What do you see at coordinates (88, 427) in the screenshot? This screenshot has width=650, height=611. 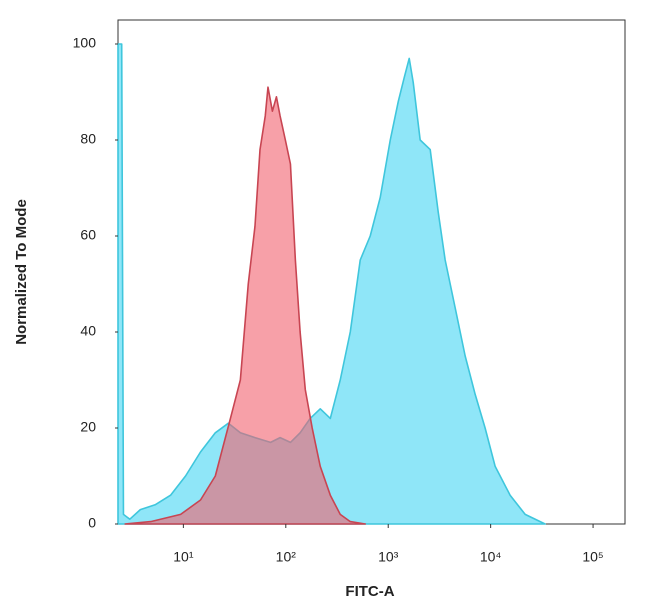 I see `y-tick-label: 20` at bounding box center [88, 427].